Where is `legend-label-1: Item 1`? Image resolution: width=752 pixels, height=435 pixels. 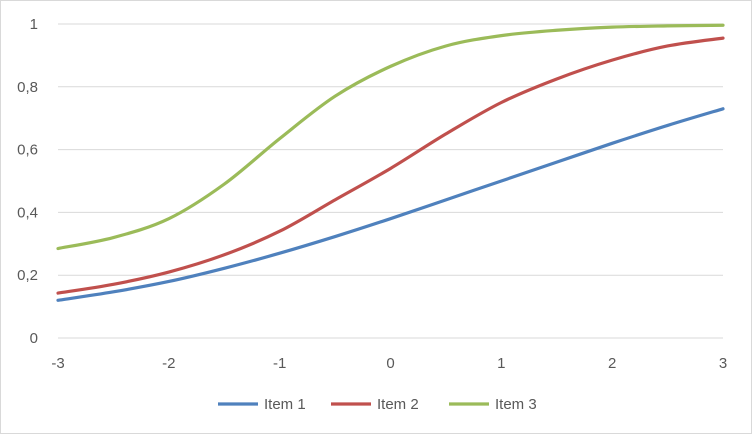
legend-label-1: Item 1 is located at coordinates (285, 404).